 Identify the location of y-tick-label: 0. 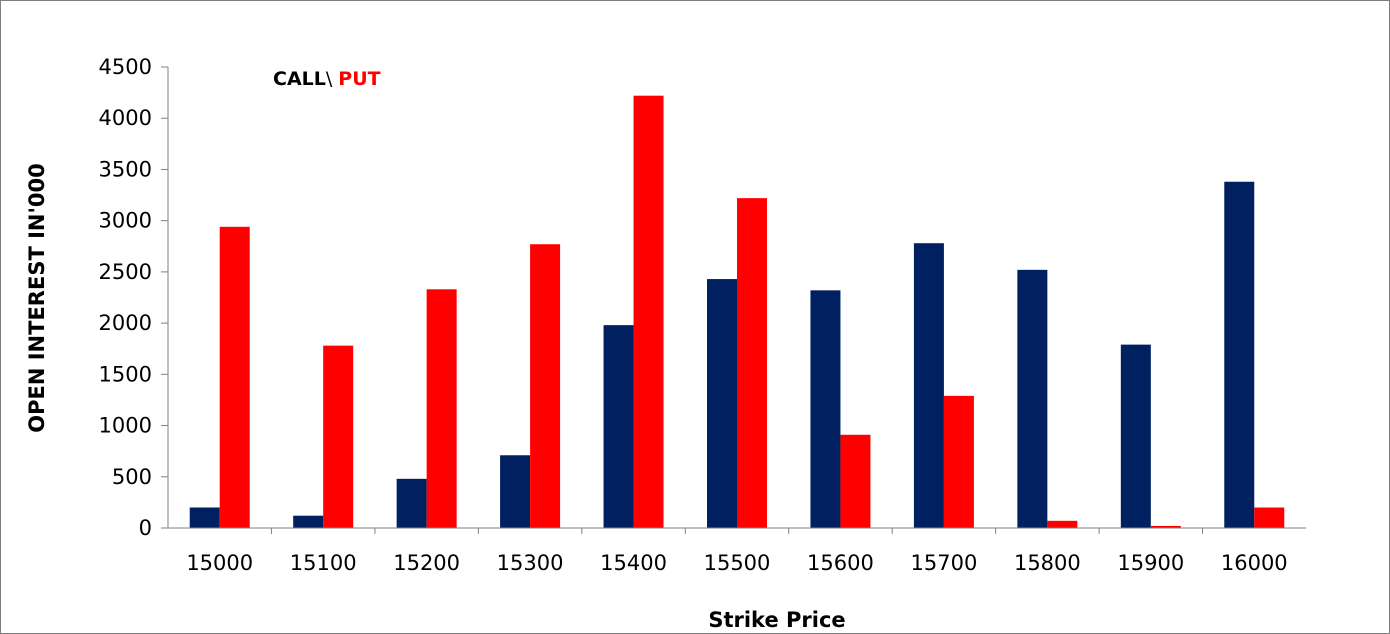
(145, 528).